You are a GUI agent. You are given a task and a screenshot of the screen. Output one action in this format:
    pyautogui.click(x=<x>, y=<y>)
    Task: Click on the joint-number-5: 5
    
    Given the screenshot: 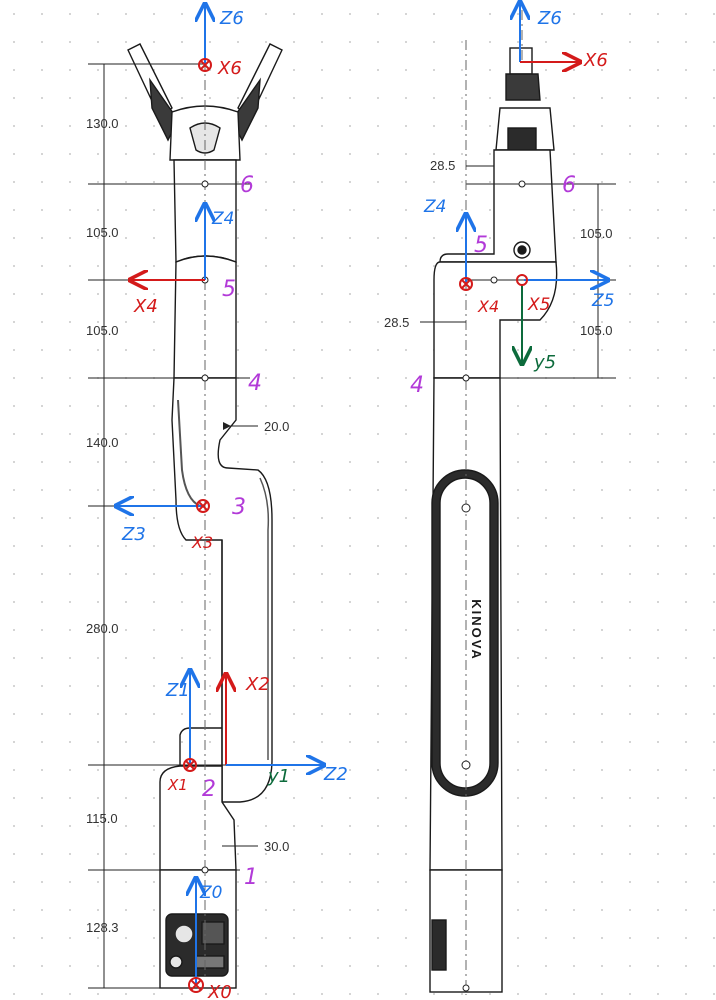 What is the action you would take?
    pyautogui.click(x=229, y=289)
    